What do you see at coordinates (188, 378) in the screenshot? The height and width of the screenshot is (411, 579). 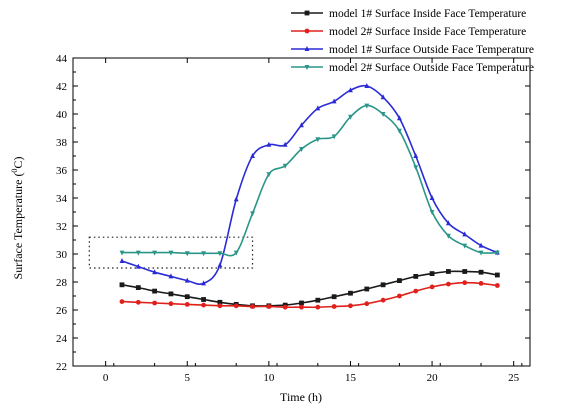 I see `x-tick-label: 5` at bounding box center [188, 378].